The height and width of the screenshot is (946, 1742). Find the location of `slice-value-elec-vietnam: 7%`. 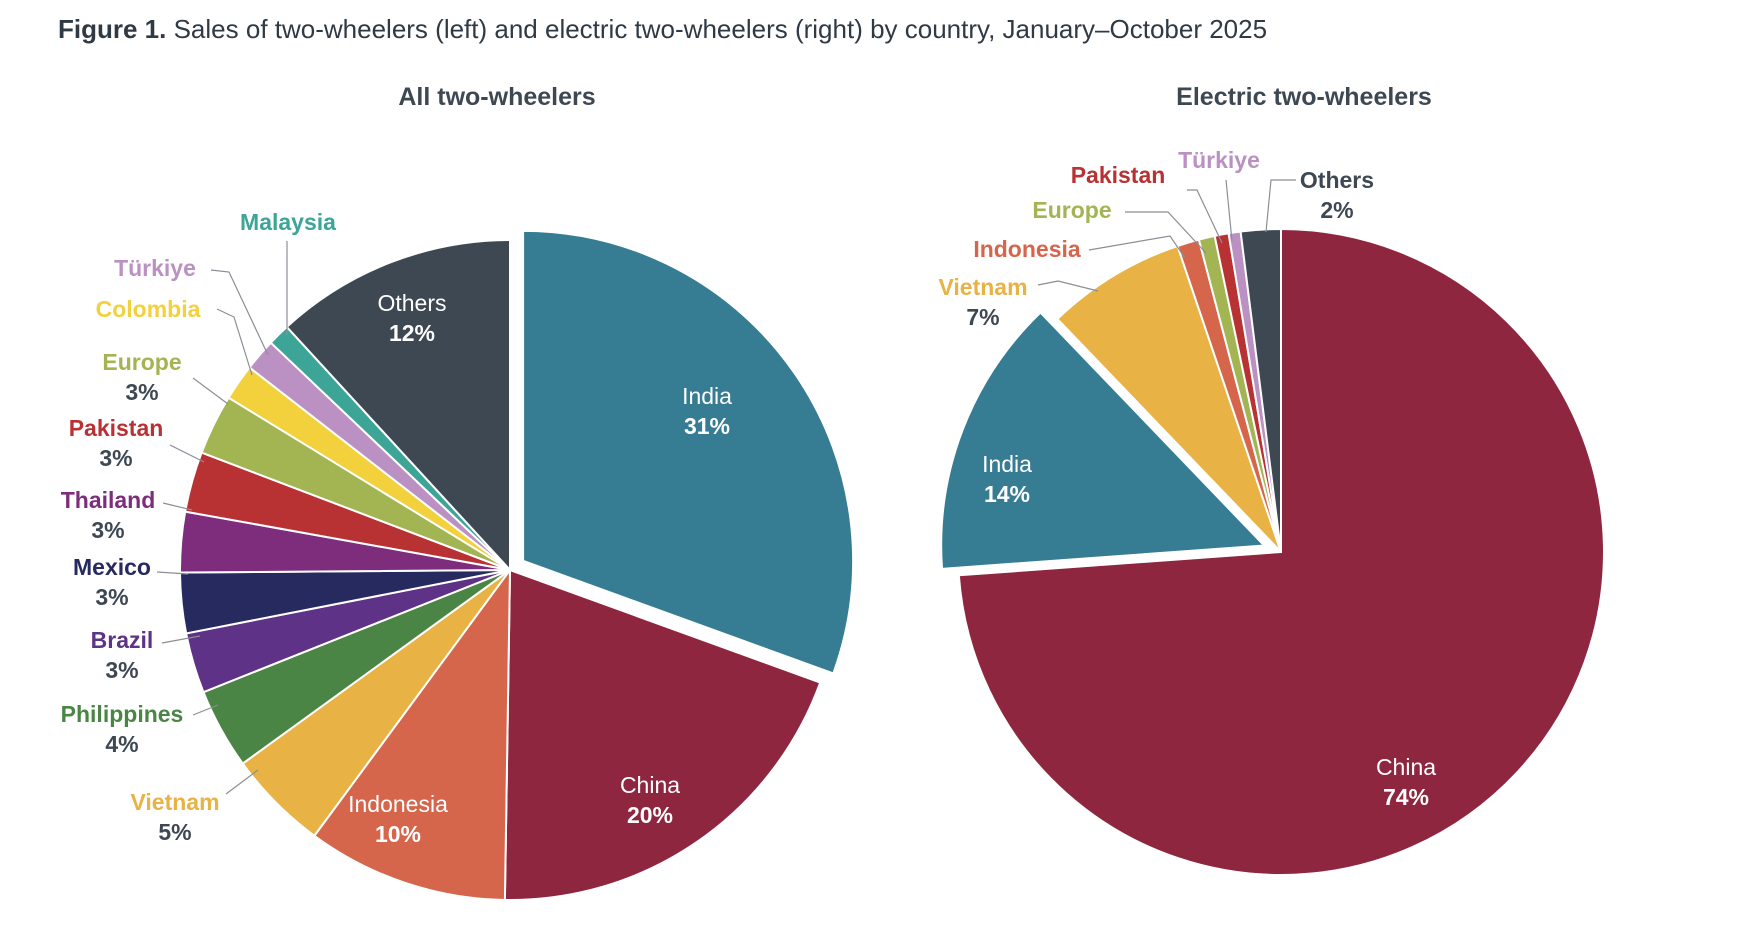

slice-value-elec-vietnam: 7% is located at coordinates (982, 317).